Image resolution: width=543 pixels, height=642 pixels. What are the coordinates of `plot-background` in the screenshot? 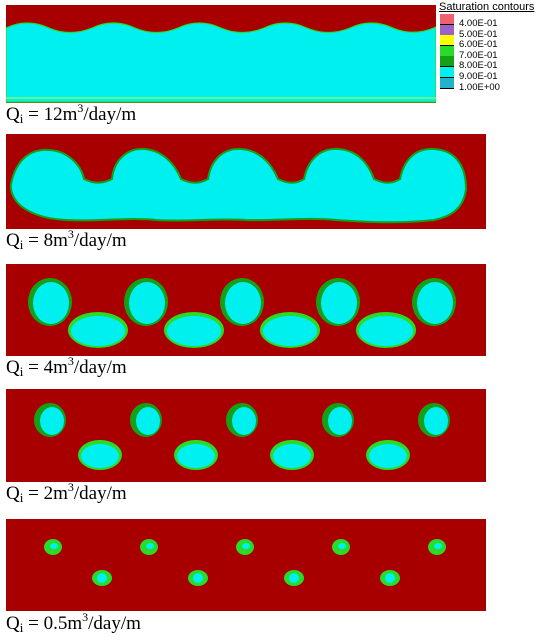 It's located at (246, 565).